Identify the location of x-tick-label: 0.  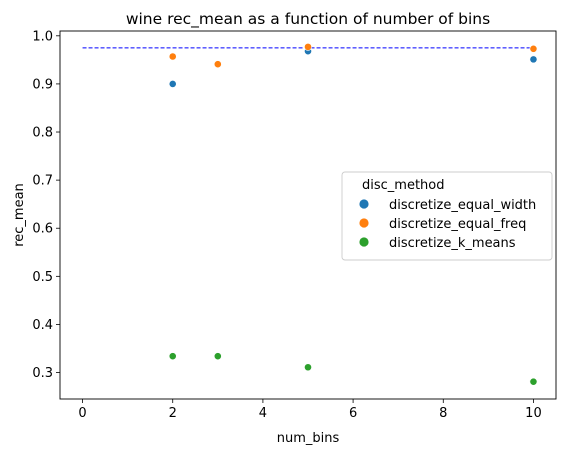
(82, 413).